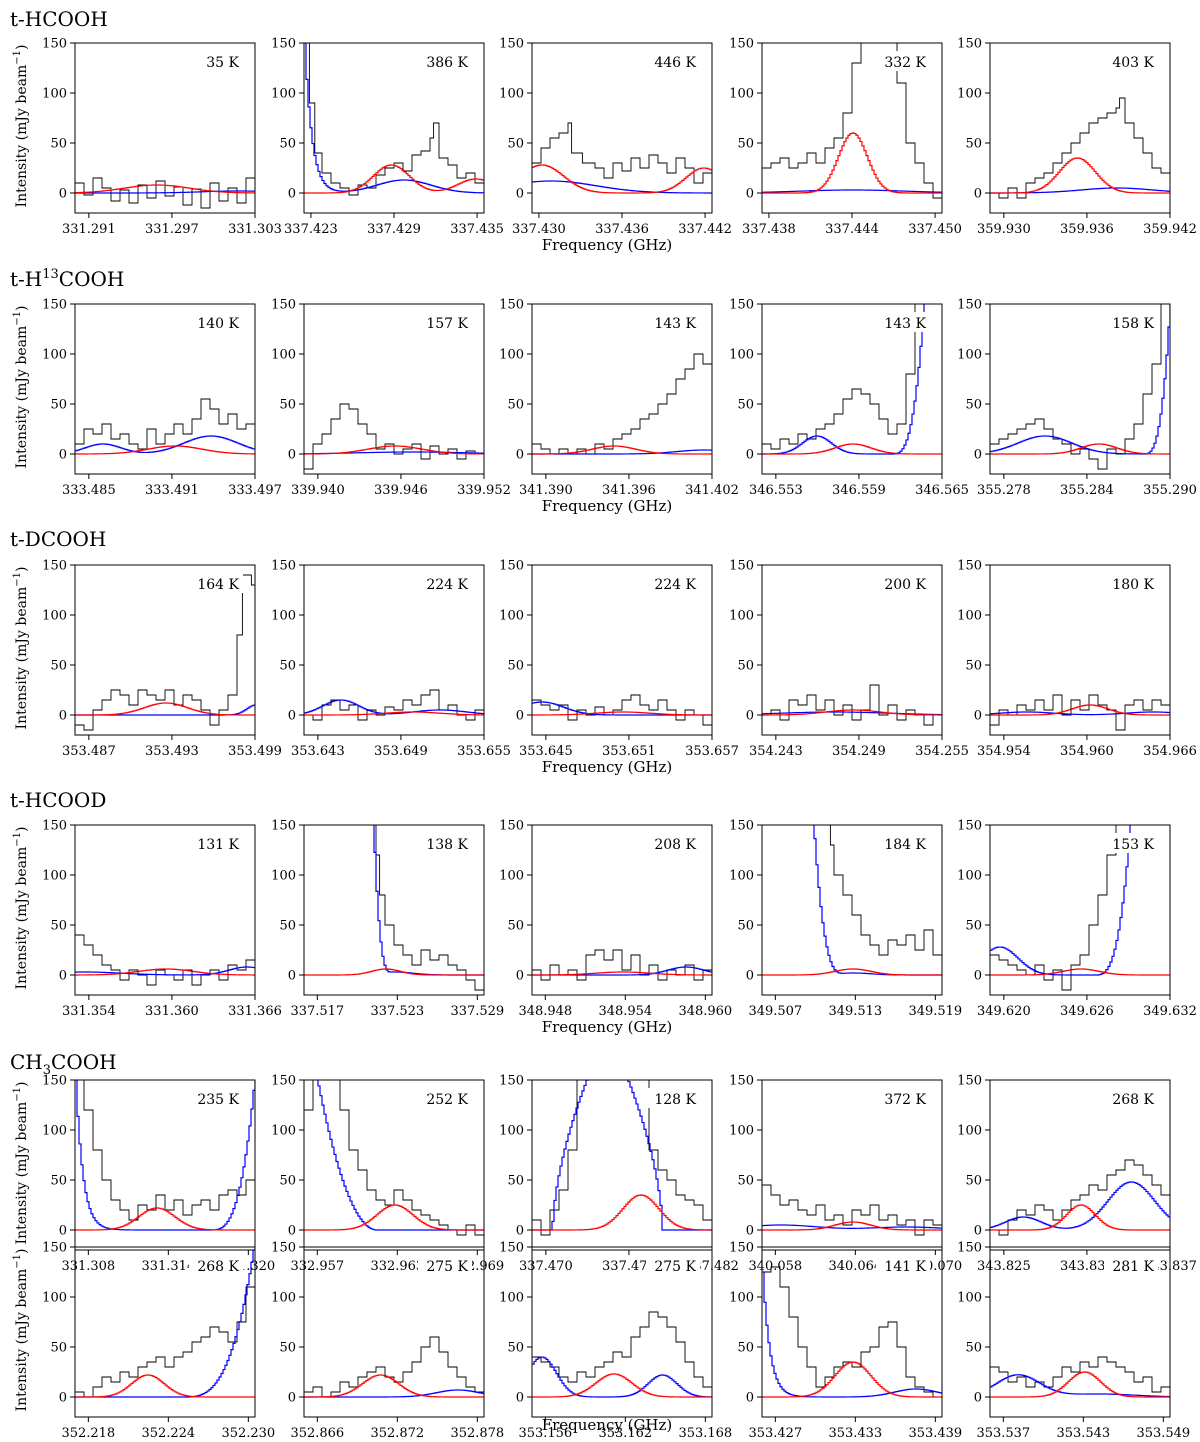 The width and height of the screenshot is (1200, 1442). I want to click on temperature-label: 224 K, so click(675, 585).